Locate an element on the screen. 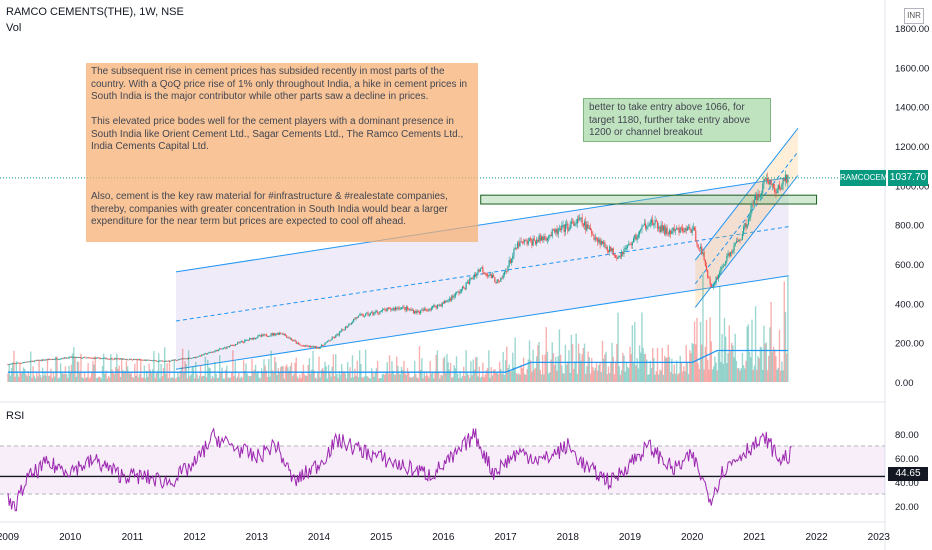 This screenshot has width=932, height=550. rsi-label: RSI is located at coordinates (15, 416).